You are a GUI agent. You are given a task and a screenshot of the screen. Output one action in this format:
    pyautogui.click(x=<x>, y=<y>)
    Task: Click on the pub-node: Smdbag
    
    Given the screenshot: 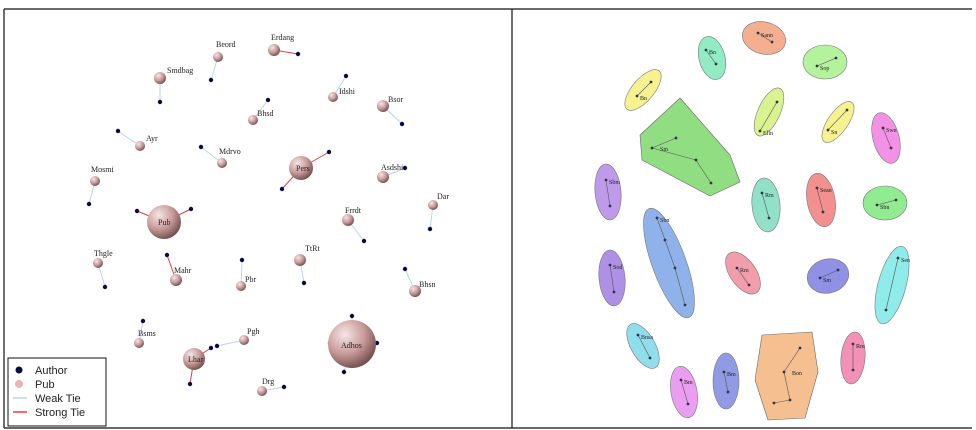 What is the action you would take?
    pyautogui.click(x=173, y=85)
    